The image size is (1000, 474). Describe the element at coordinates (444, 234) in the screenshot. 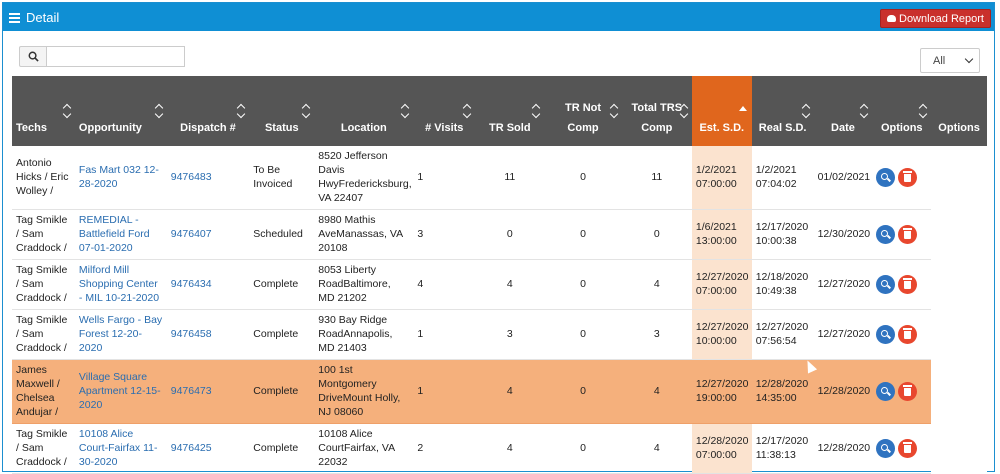

I see `cell-visits: 3` at that location.